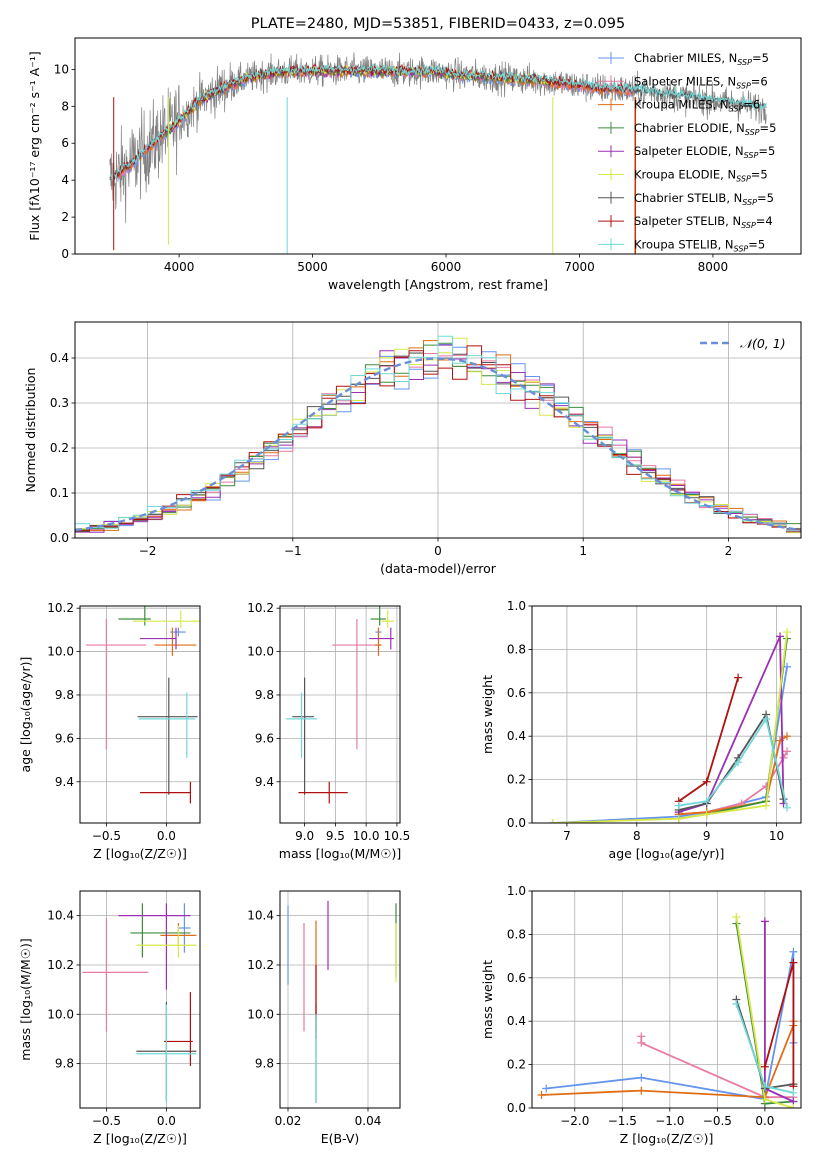 The image size is (819, 1170). Describe the element at coordinates (574, 1121) in the screenshot. I see `x-tick-label: −2.0` at that location.